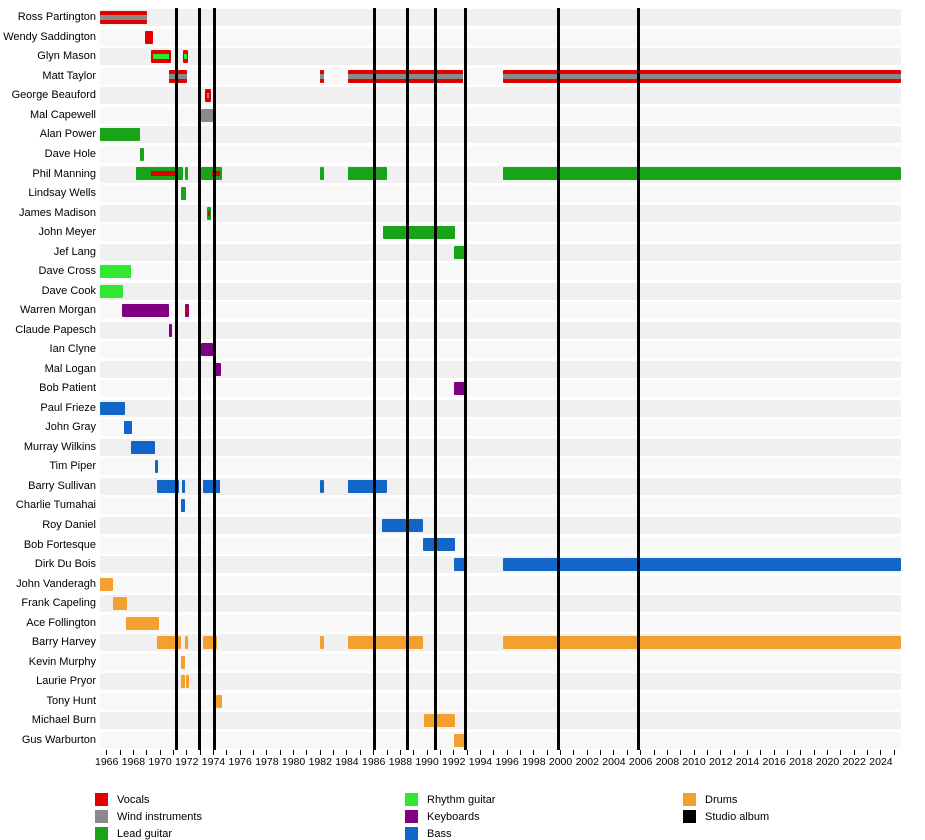  Describe the element at coordinates (411, 833) in the screenshot. I see `legend-swatch-bass` at that location.